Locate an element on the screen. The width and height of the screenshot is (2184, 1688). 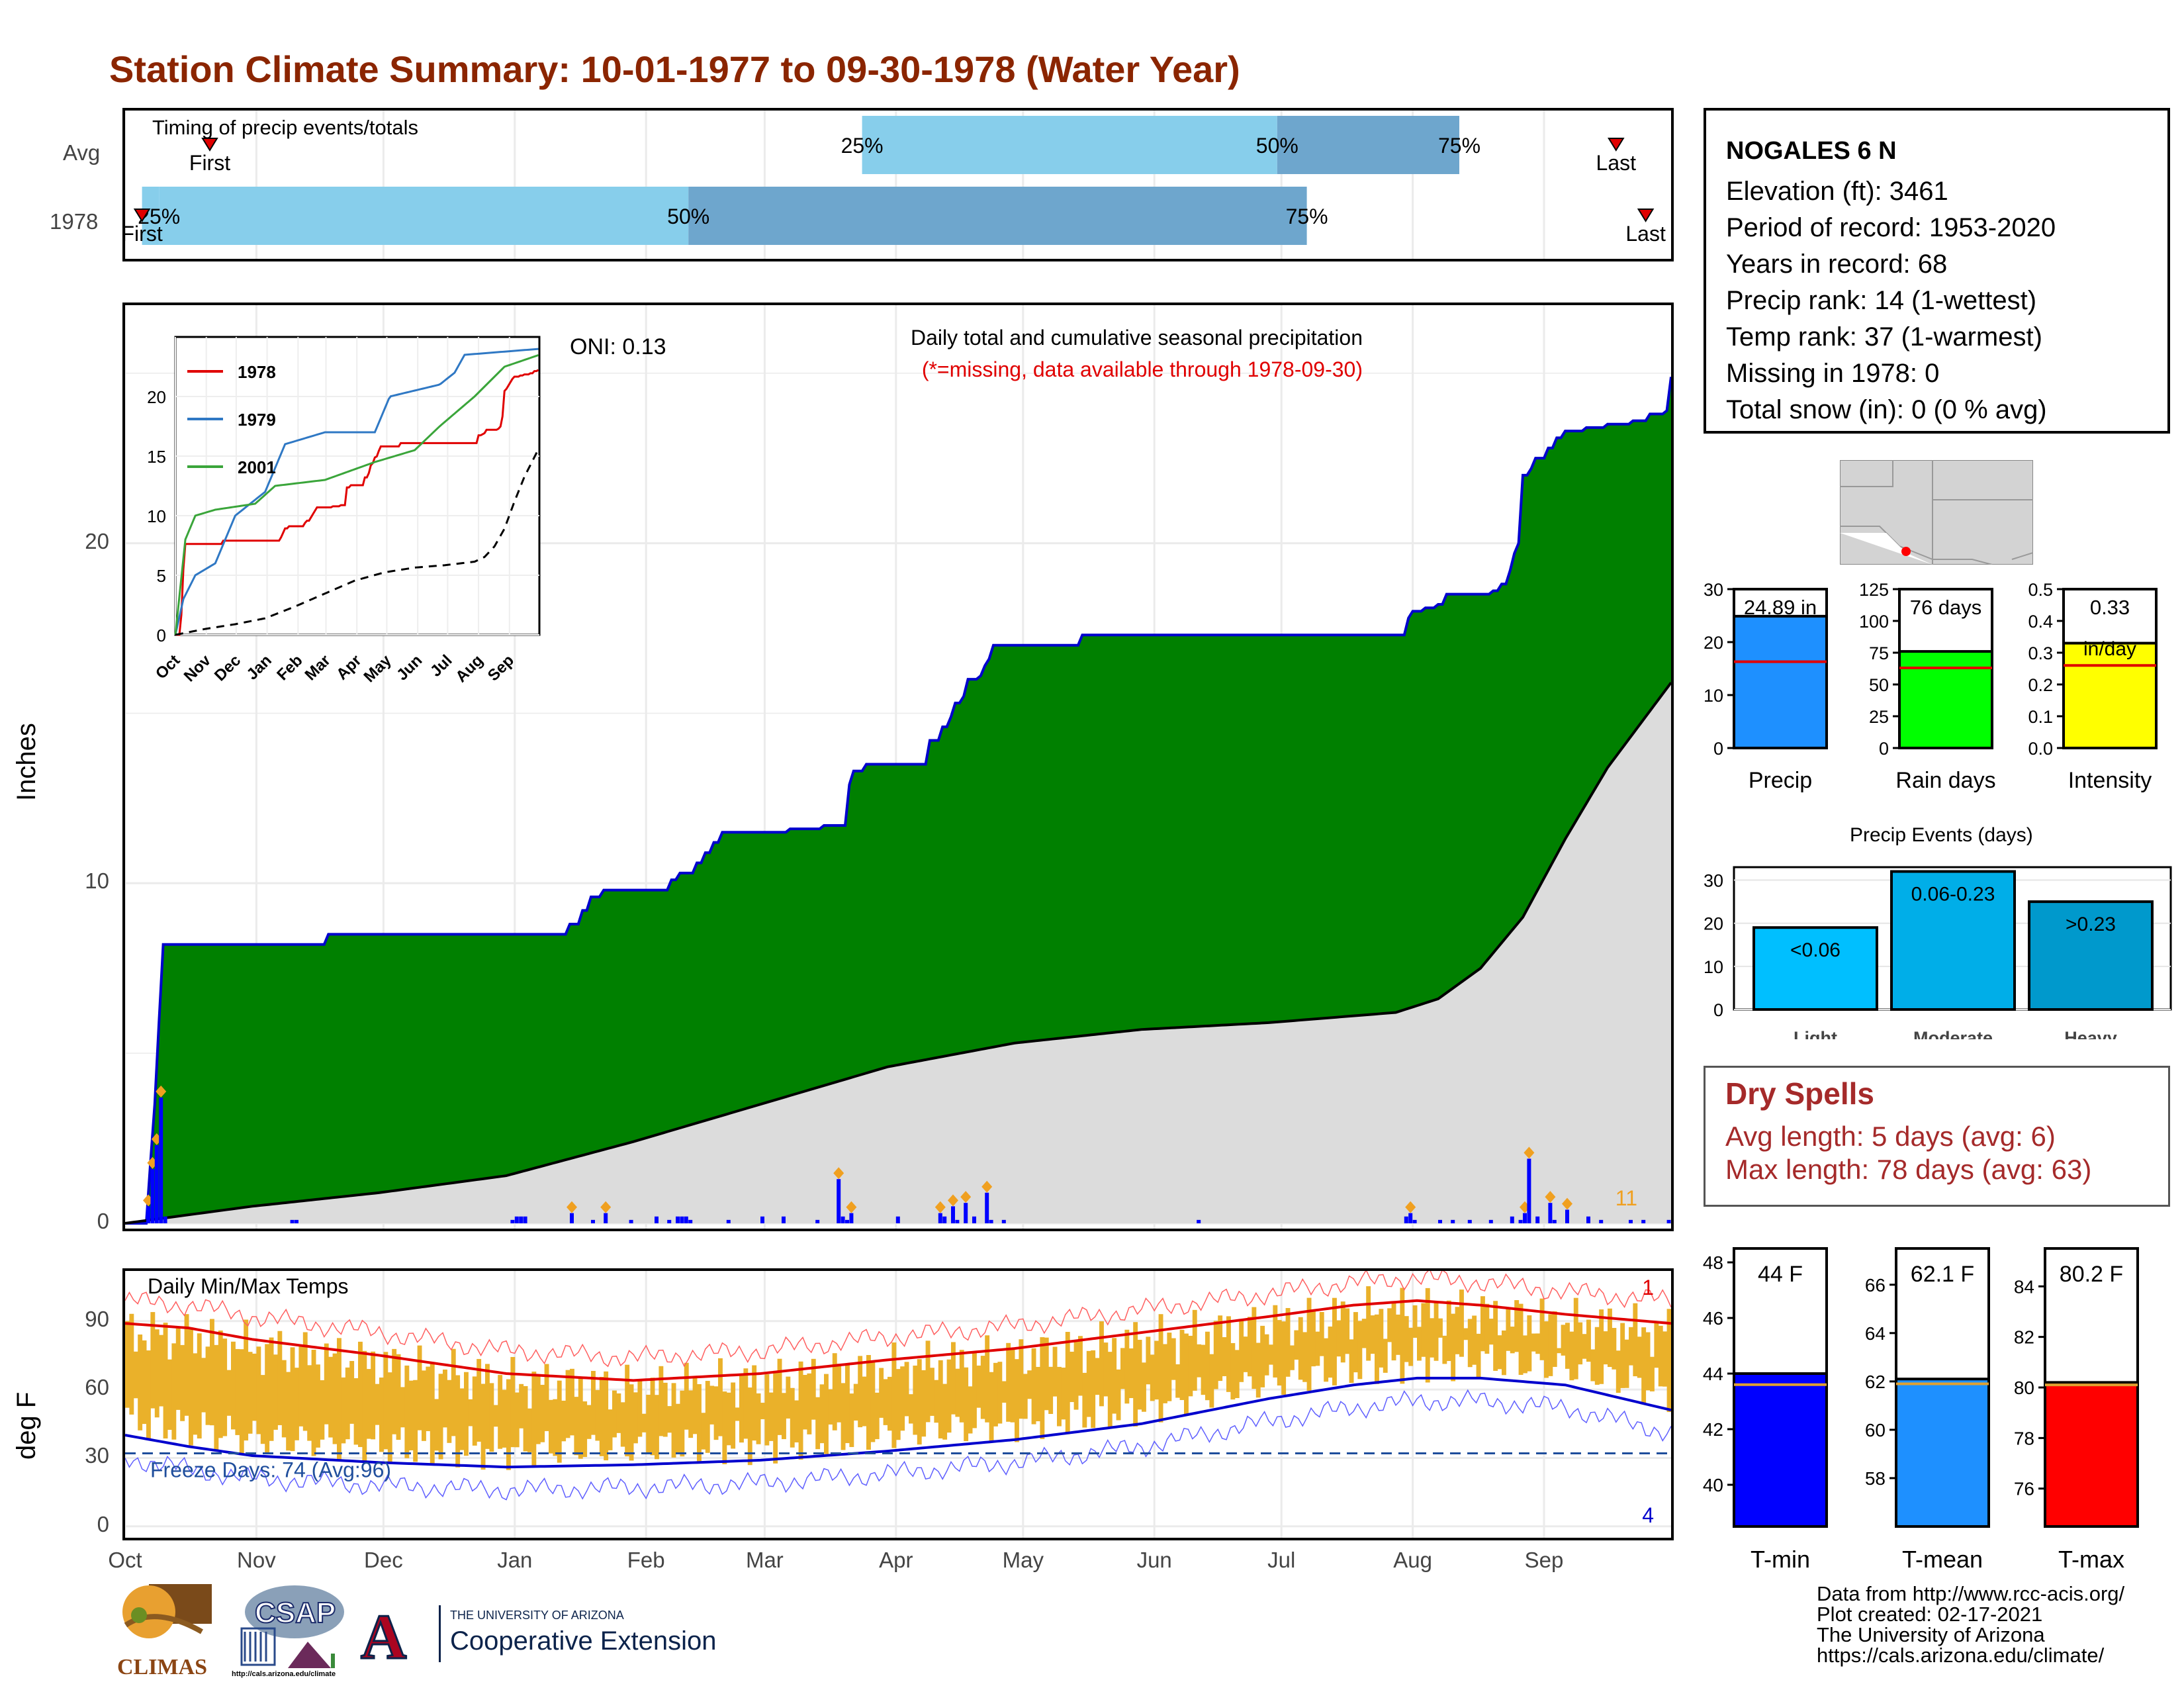
temp-y-tick: 60 is located at coordinates (97, 1387).